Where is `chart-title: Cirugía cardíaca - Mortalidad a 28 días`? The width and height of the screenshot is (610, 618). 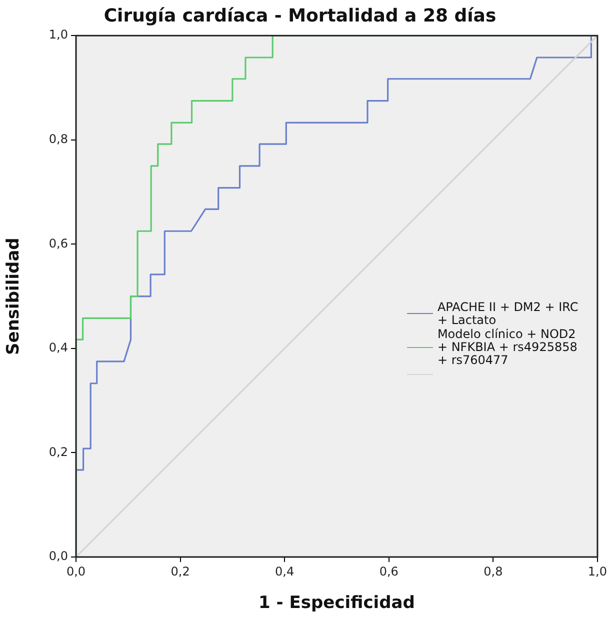 chart-title: Cirugía cardíaca - Mortalidad a 28 días is located at coordinates (300, 15).